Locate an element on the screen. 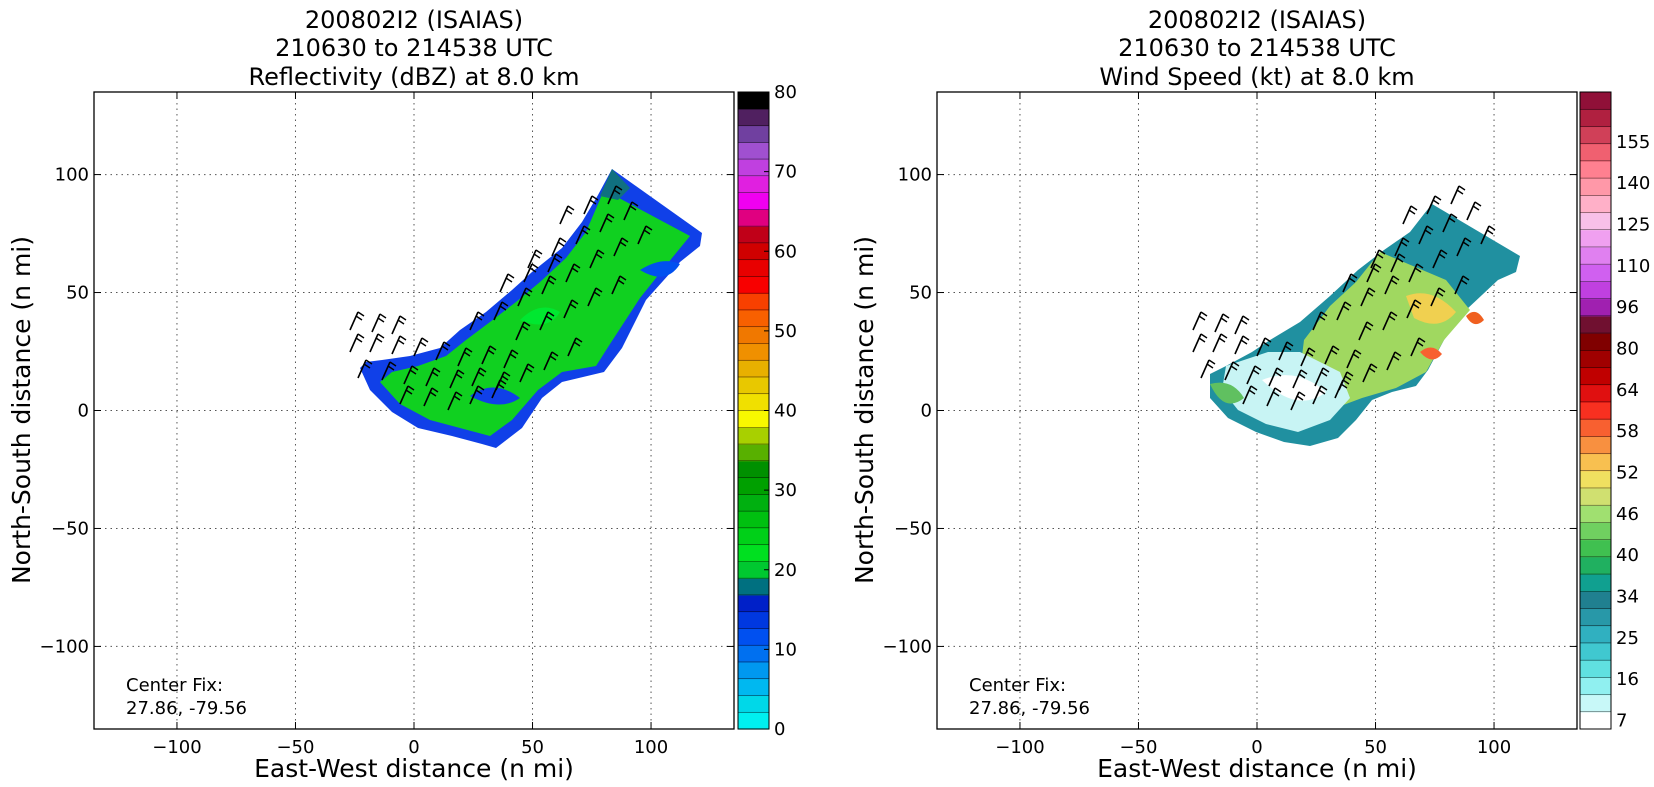  wind-barbs is located at coordinates (501, 298).